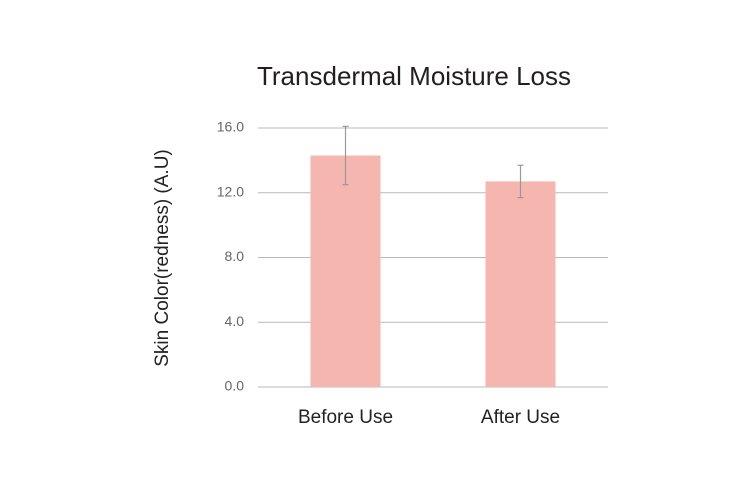 The image size is (750, 490). Describe the element at coordinates (520, 417) in the screenshot. I see `x-tick-label: After Use` at that location.